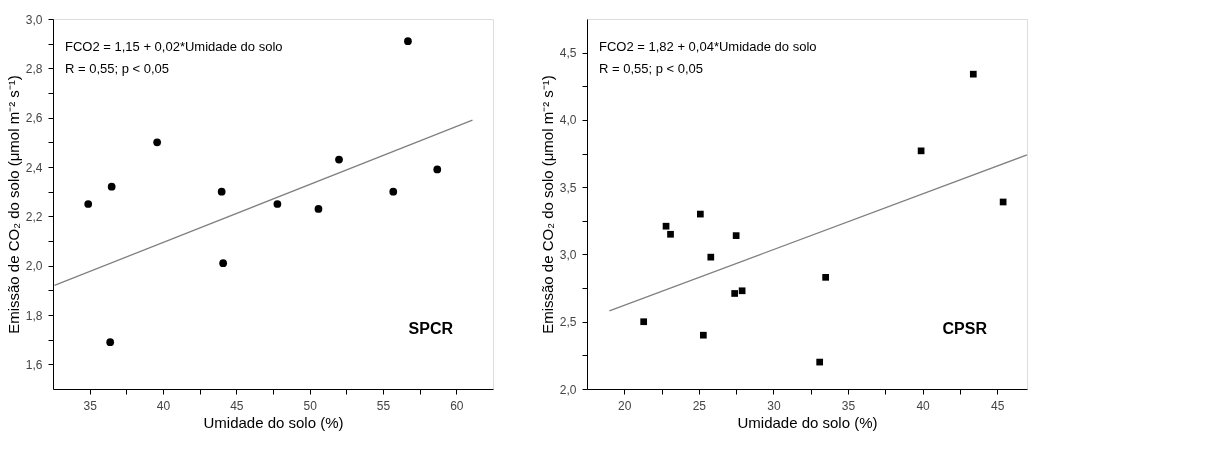 Image resolution: width=1205 pixels, height=472 pixels. What do you see at coordinates (568, 53) in the screenshot?
I see `y-tick-label: 4,5` at bounding box center [568, 53].